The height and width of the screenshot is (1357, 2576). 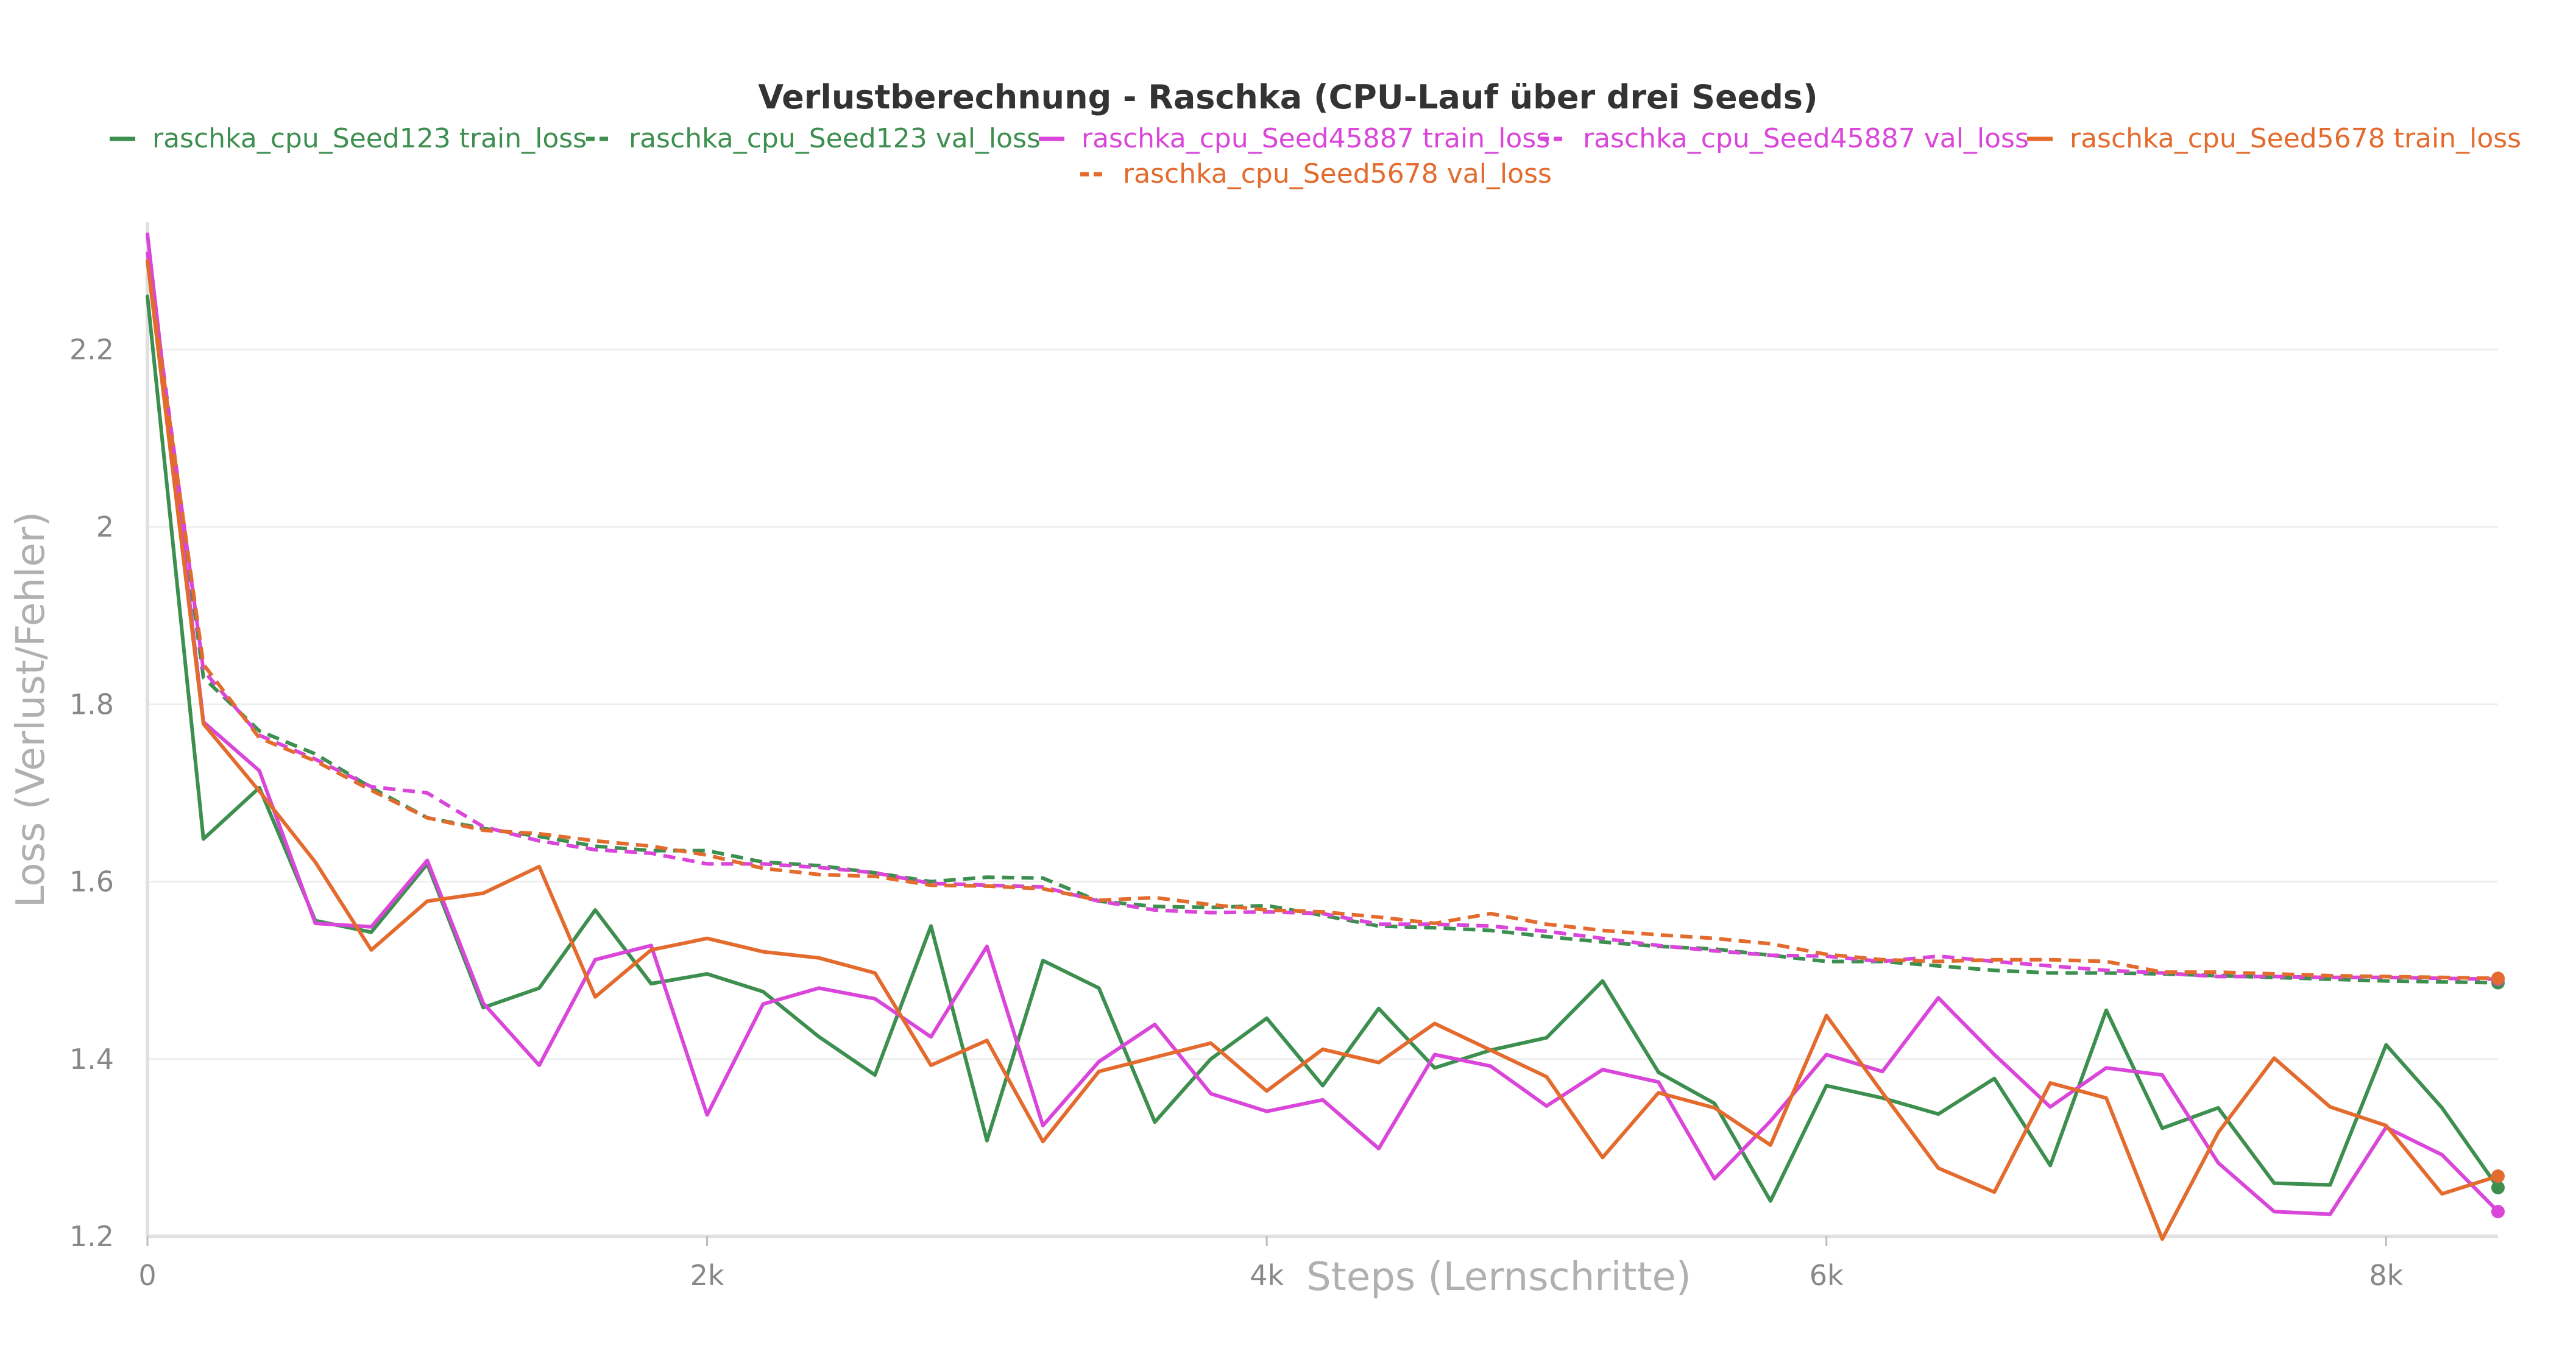 I want to click on legend-item-4: raschka_cpu_Seed5678 train_loss, so click(x=2274, y=138).